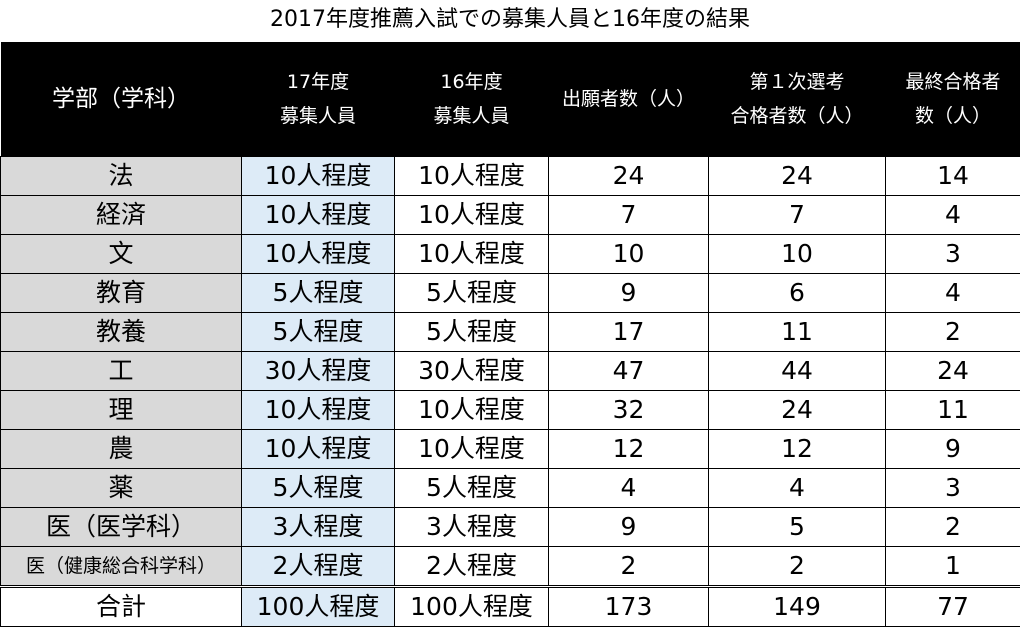 The width and height of the screenshot is (1020, 634). Describe the element at coordinates (628, 371) in the screenshot. I see `applicants-cell: 47` at that location.